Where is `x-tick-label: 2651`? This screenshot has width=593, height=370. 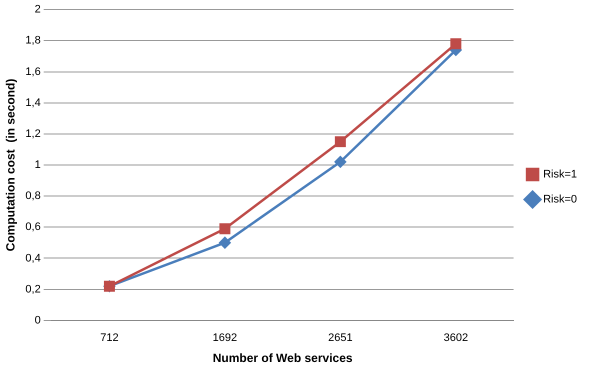
x-tick-label: 2651 is located at coordinates (340, 338).